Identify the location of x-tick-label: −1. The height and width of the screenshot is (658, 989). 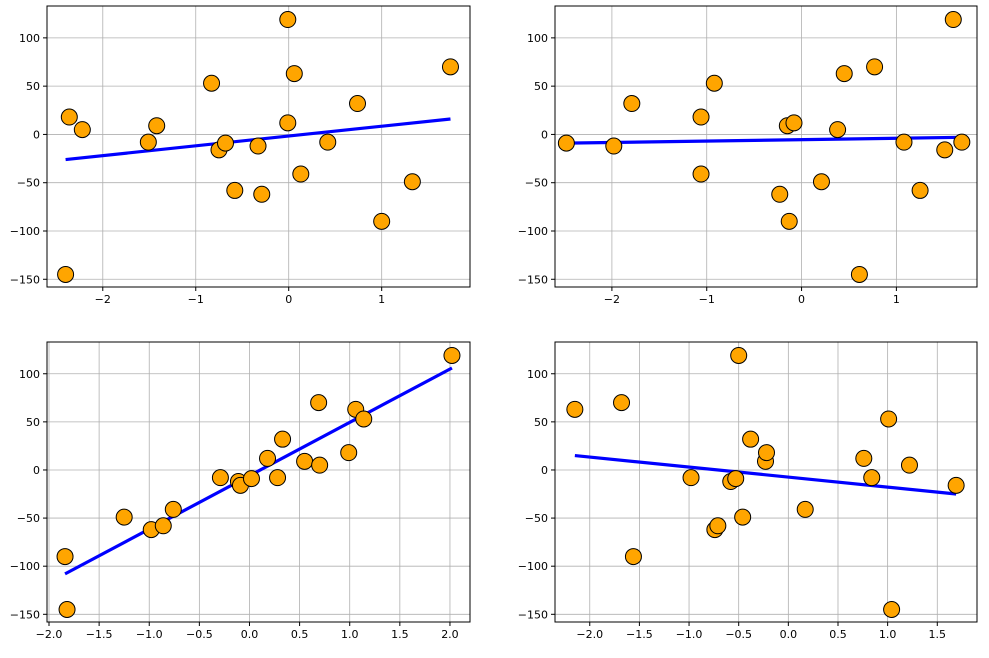
(196, 299).